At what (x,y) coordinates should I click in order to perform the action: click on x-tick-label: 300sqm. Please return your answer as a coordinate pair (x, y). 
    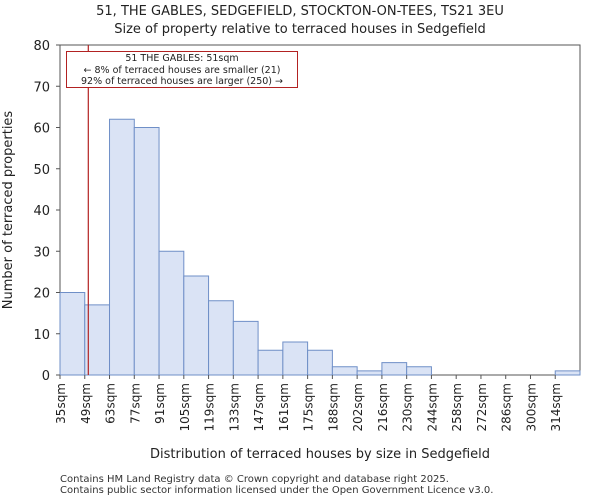
    Looking at the image, I should click on (531, 407).